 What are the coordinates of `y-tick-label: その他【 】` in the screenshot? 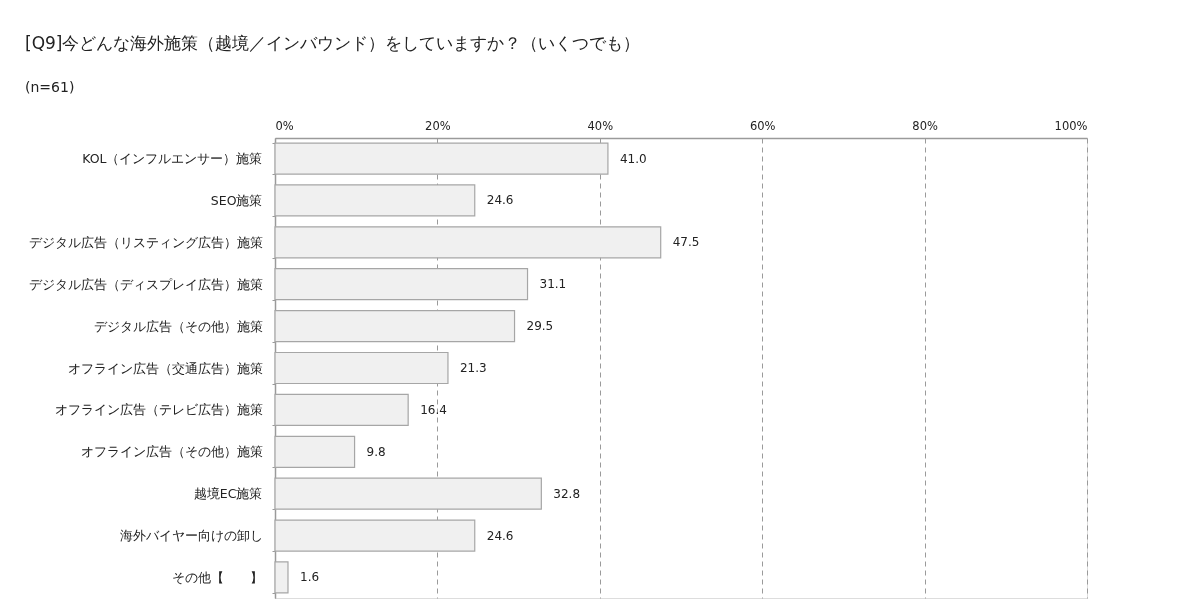 It's located at (217, 577).